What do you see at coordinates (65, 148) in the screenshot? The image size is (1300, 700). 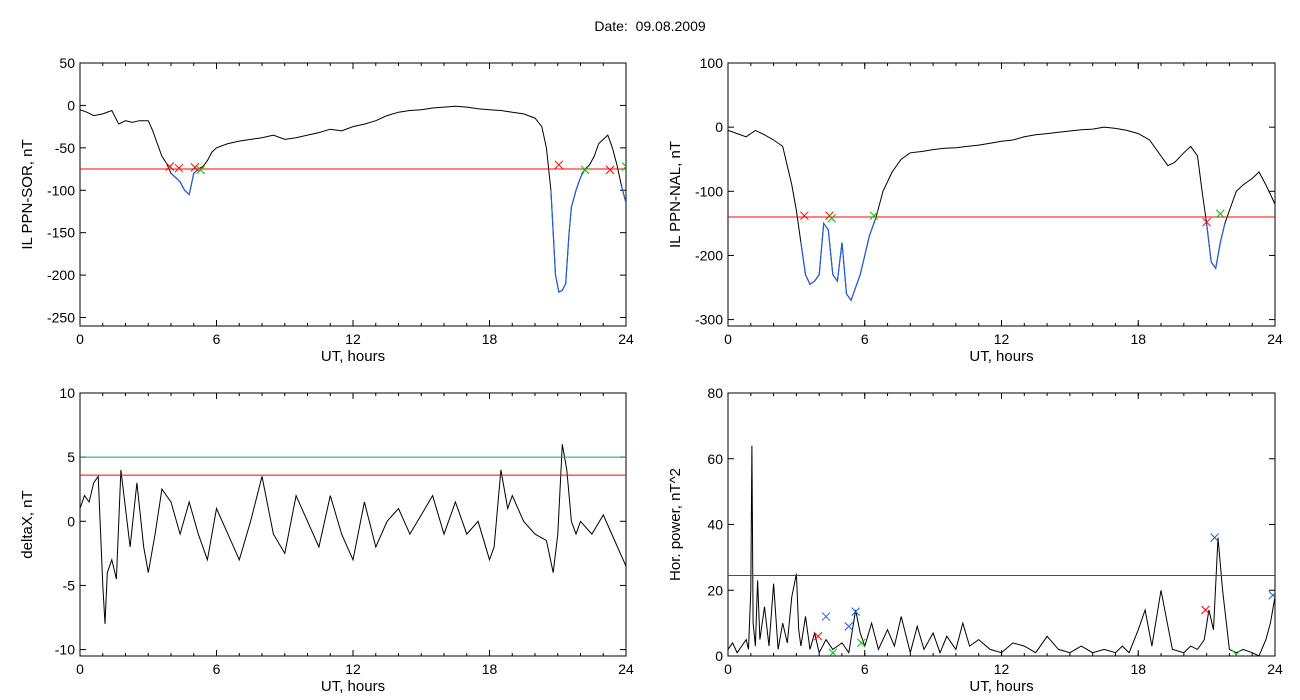 I see `y-tick-label: -50` at bounding box center [65, 148].